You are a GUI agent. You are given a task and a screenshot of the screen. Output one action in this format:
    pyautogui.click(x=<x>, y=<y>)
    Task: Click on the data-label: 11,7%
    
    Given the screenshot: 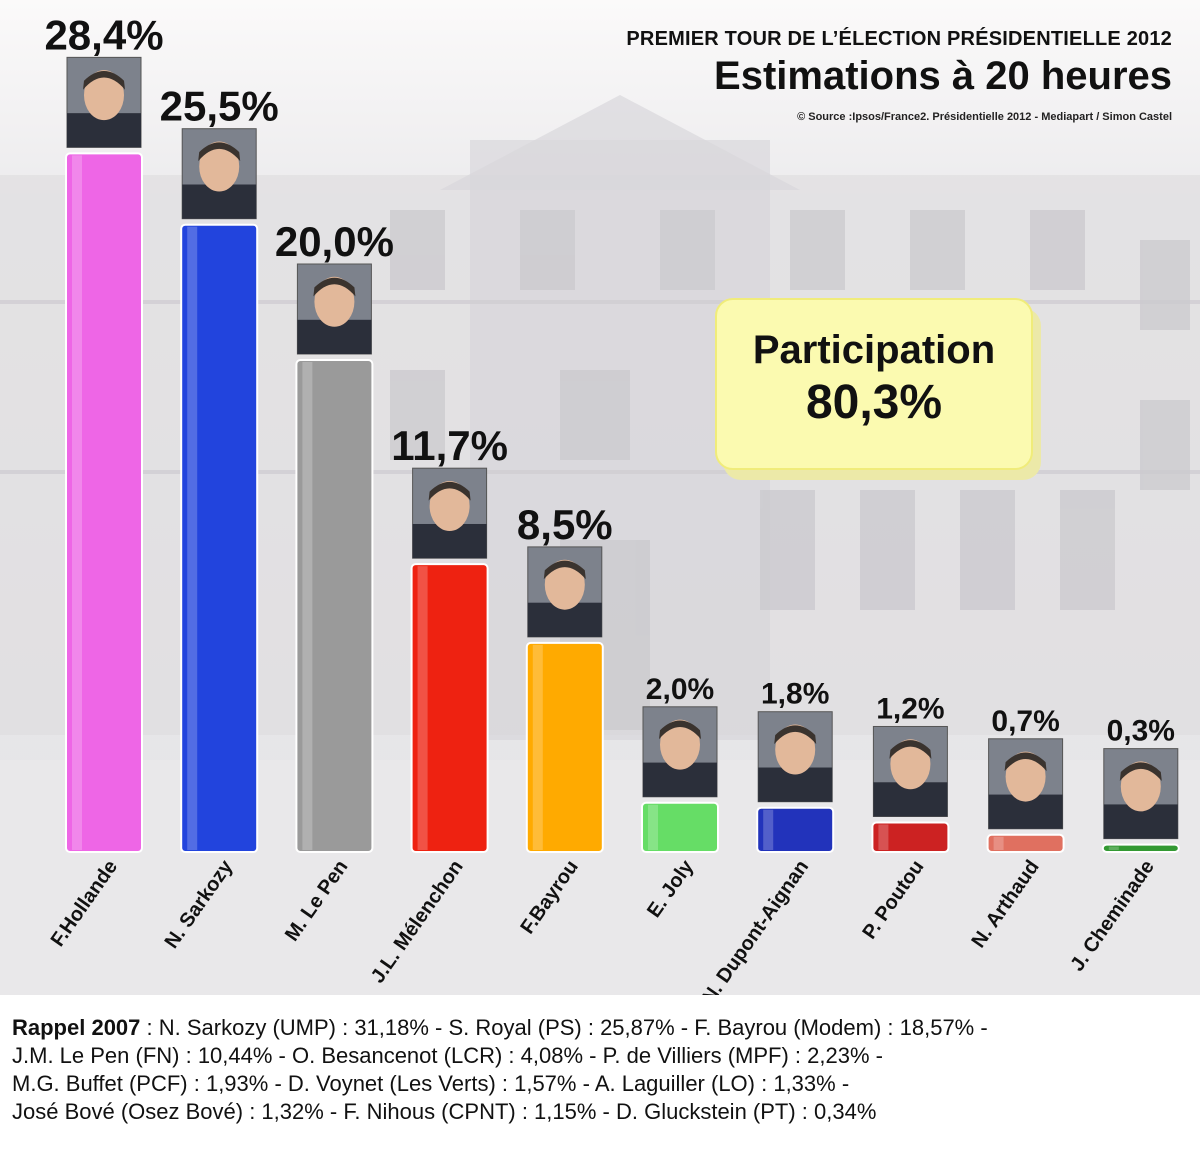 What is the action you would take?
    pyautogui.click(x=449, y=445)
    